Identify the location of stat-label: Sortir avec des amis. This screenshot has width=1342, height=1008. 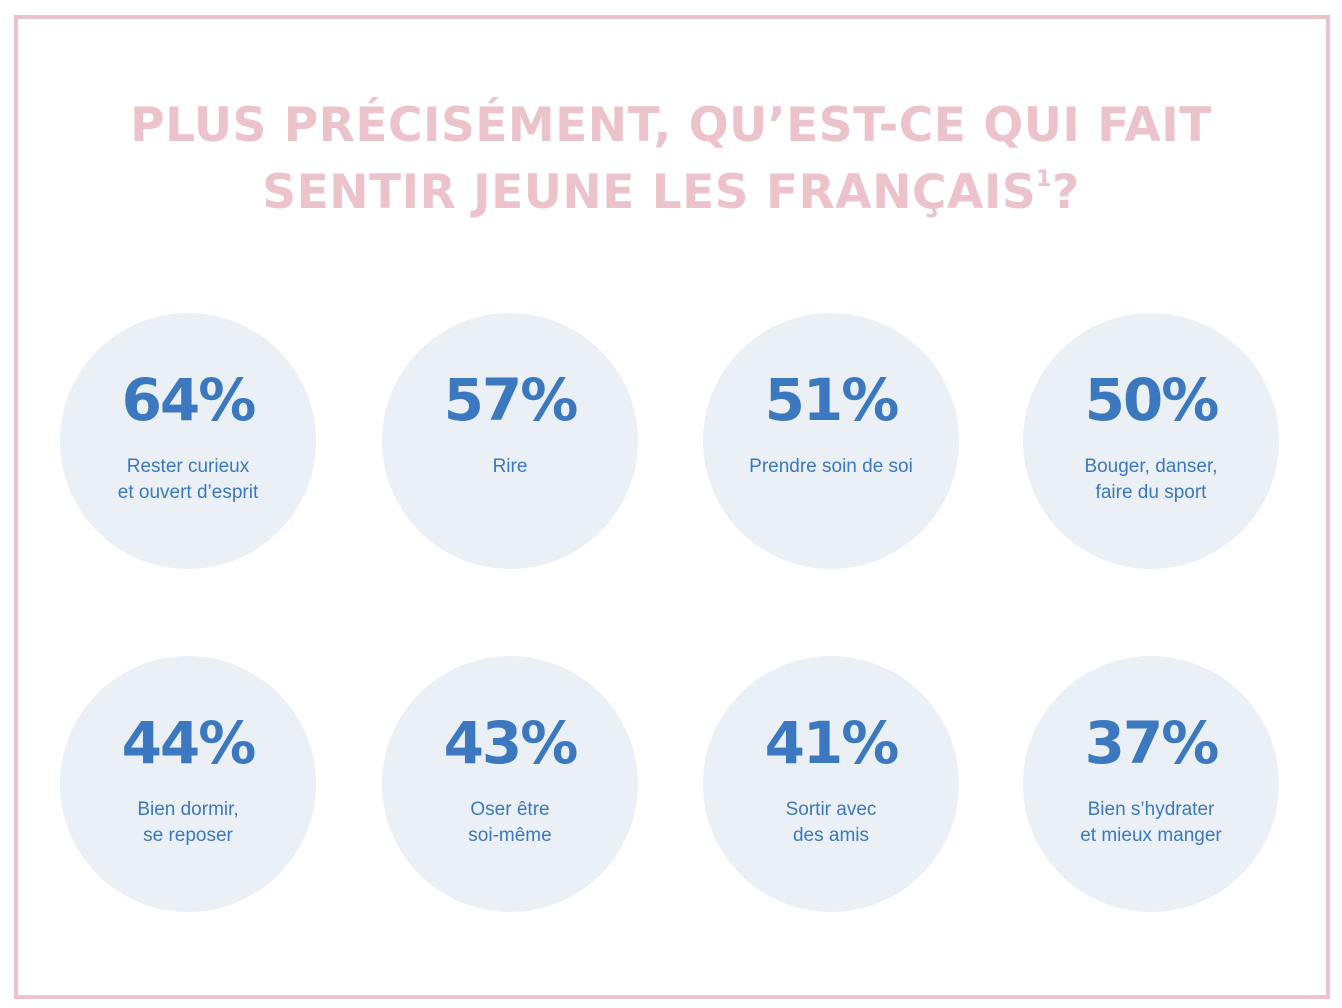
(831, 822).